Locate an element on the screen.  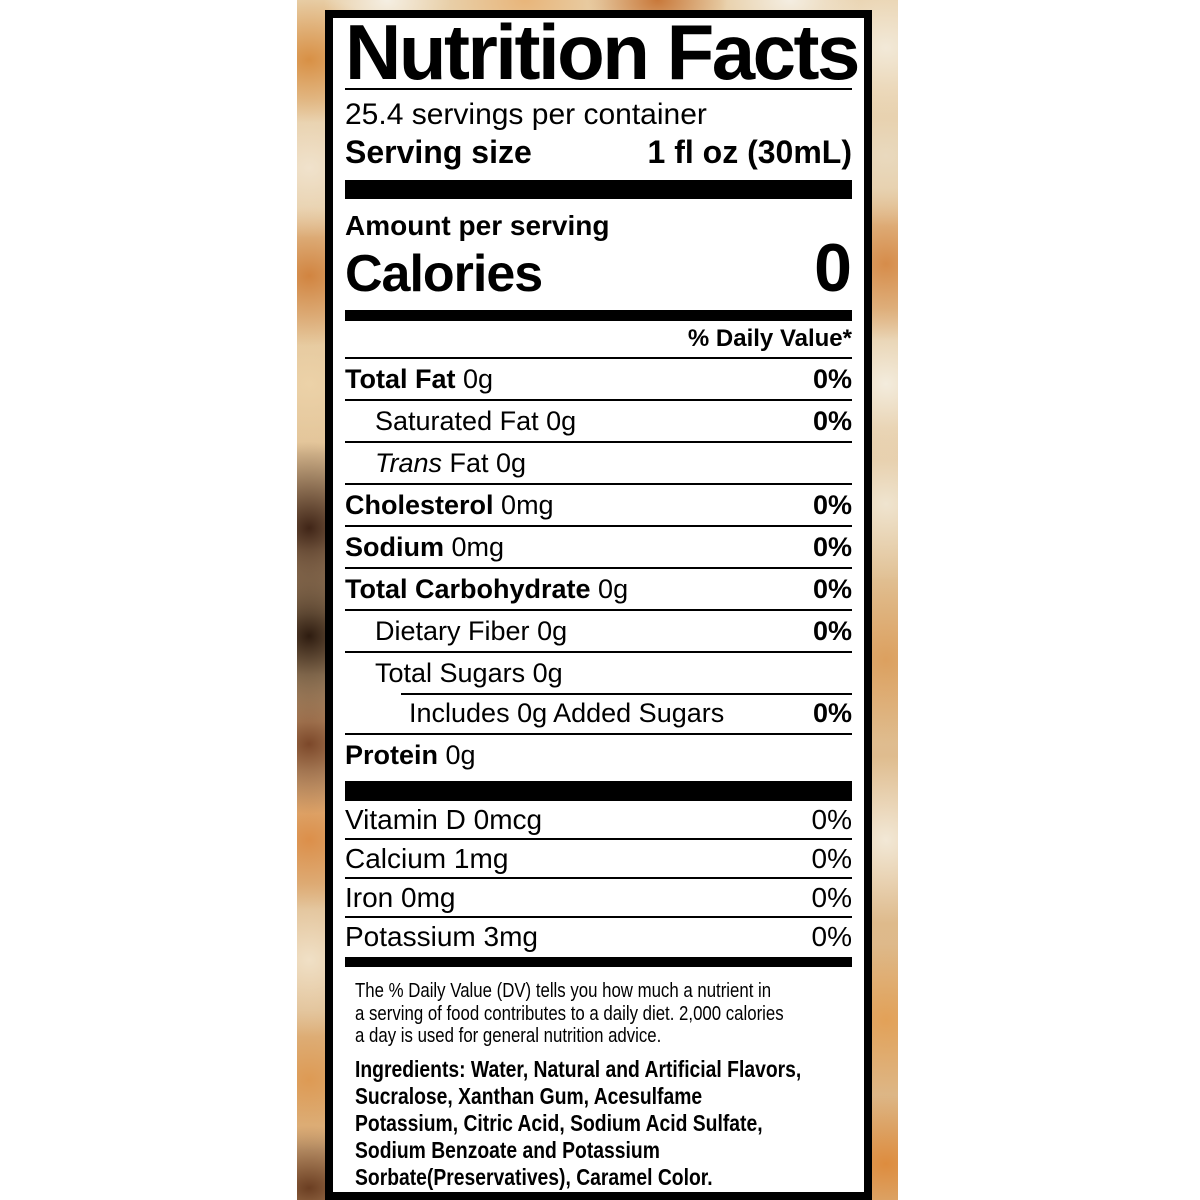
nutrient-name: Total Sugars is located at coordinates (450, 673).